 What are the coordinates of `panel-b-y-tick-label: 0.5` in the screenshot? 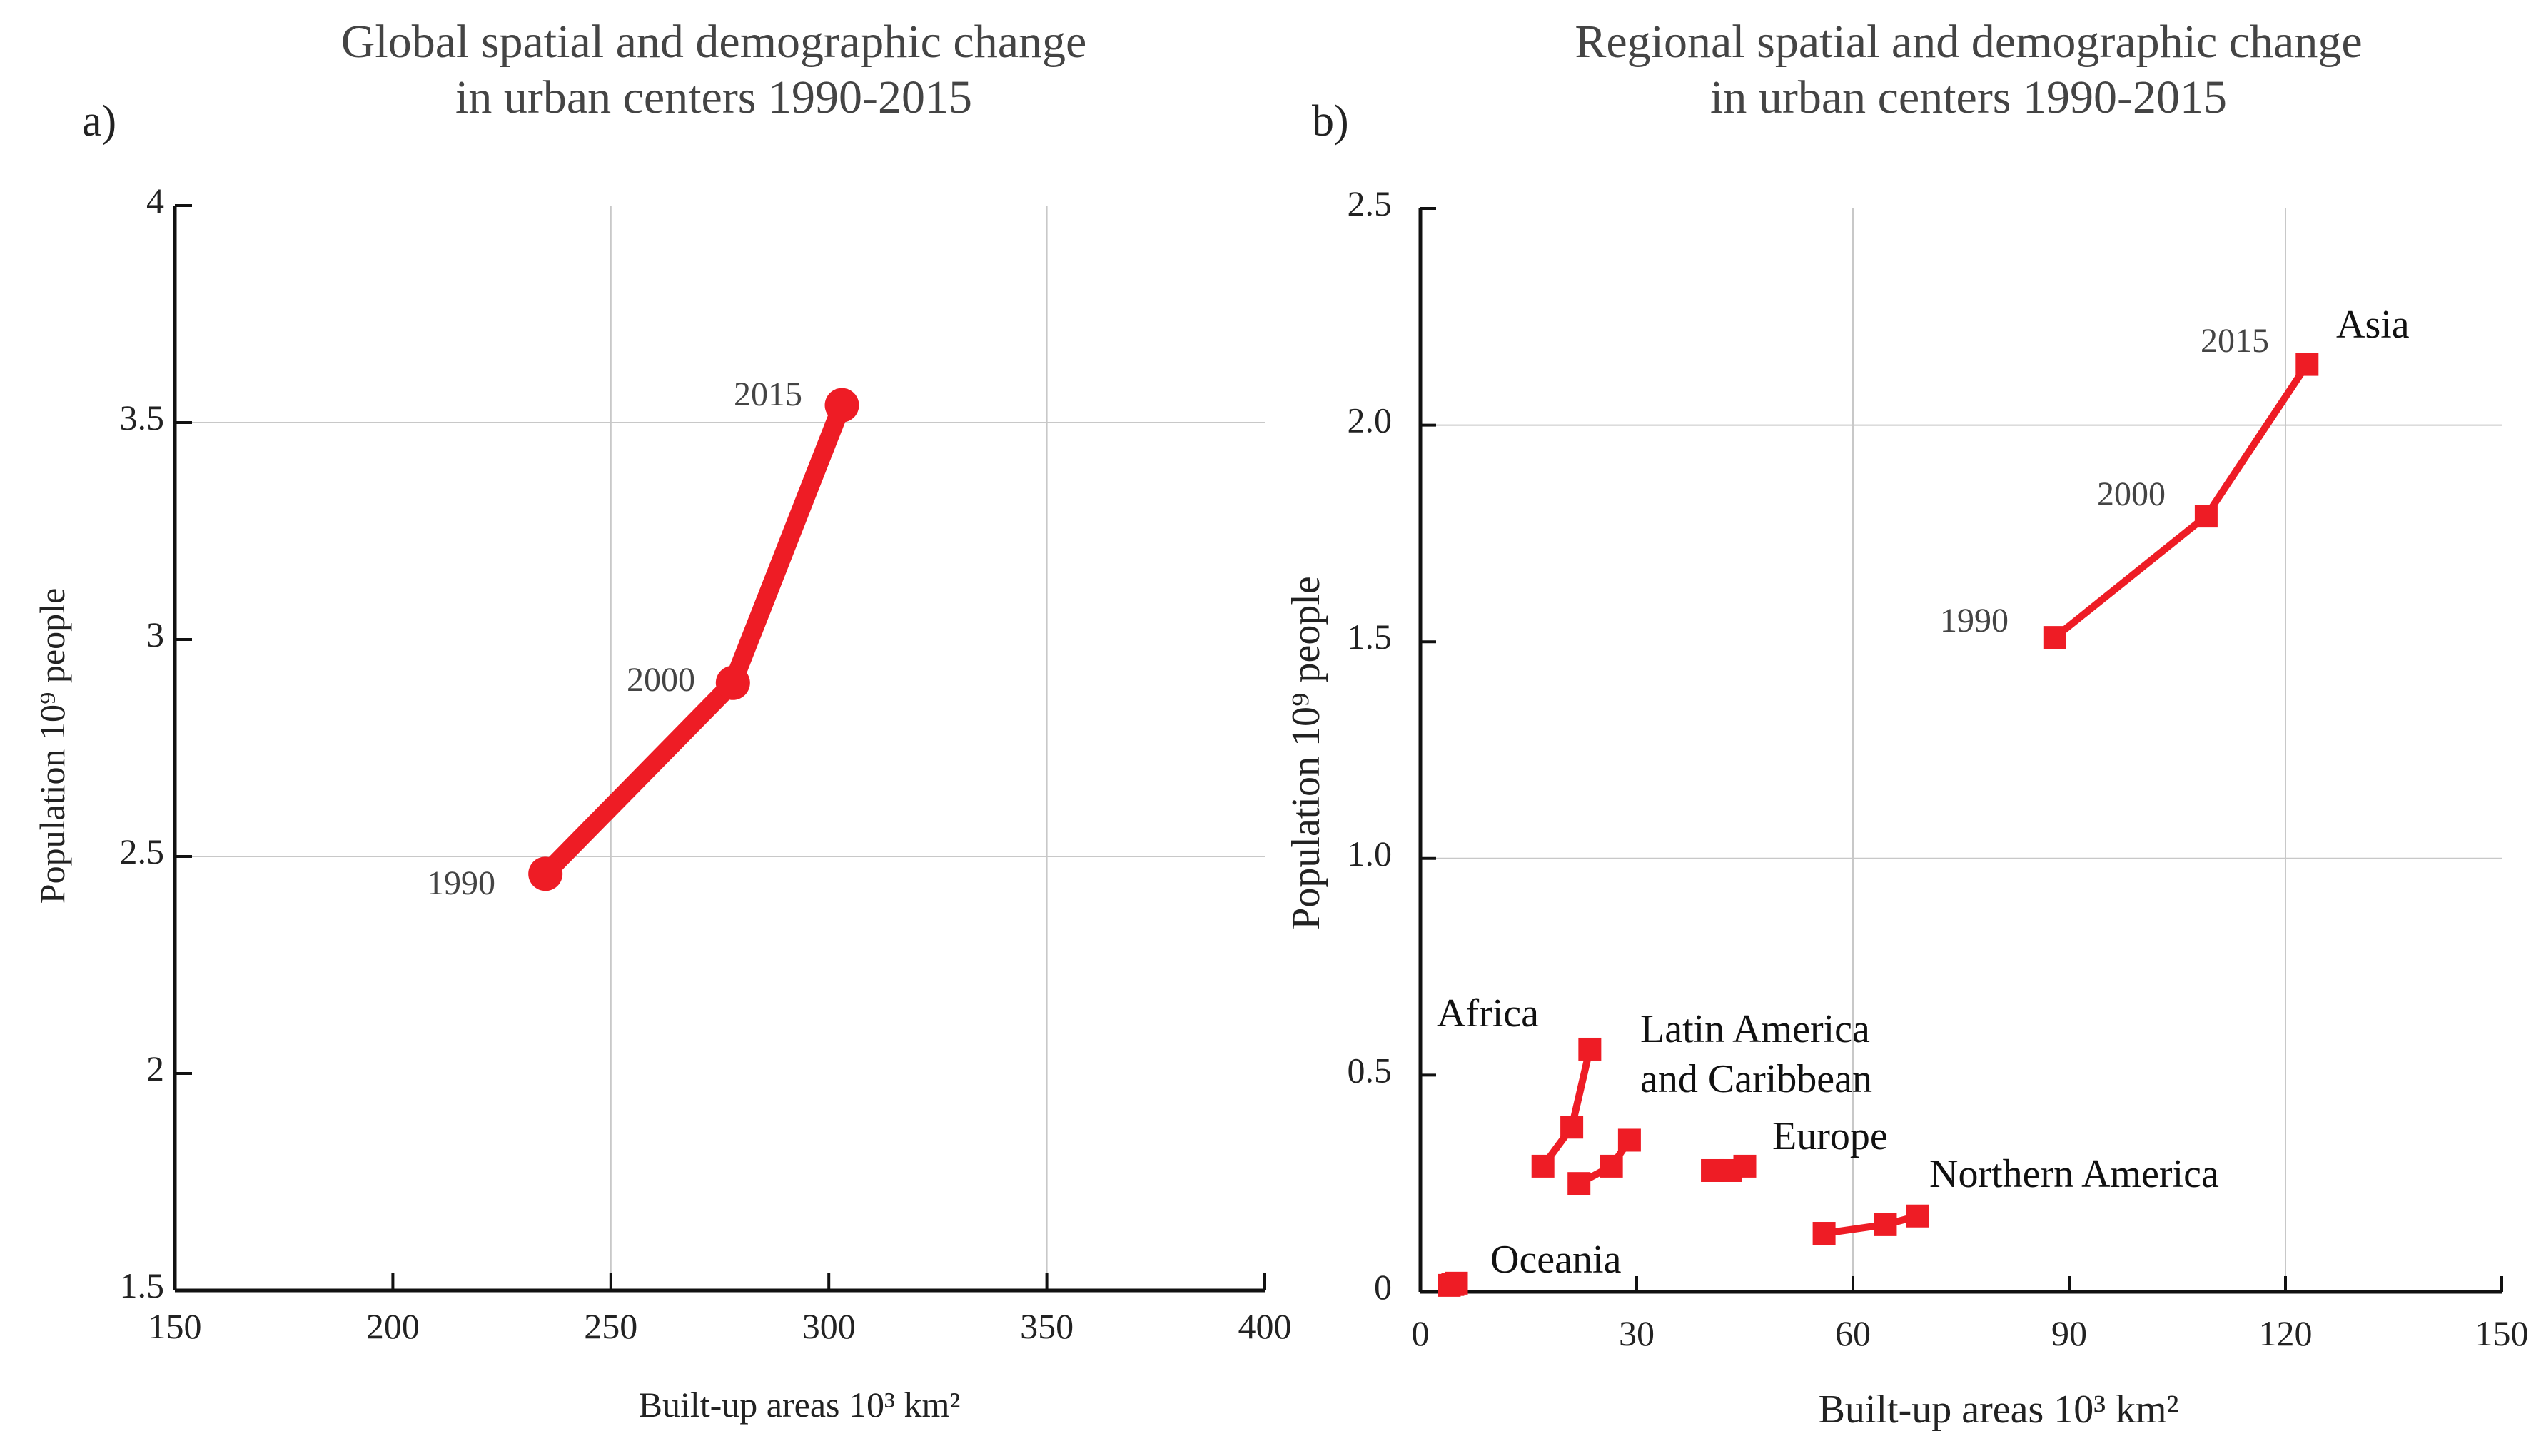 It's located at (1370, 1070).